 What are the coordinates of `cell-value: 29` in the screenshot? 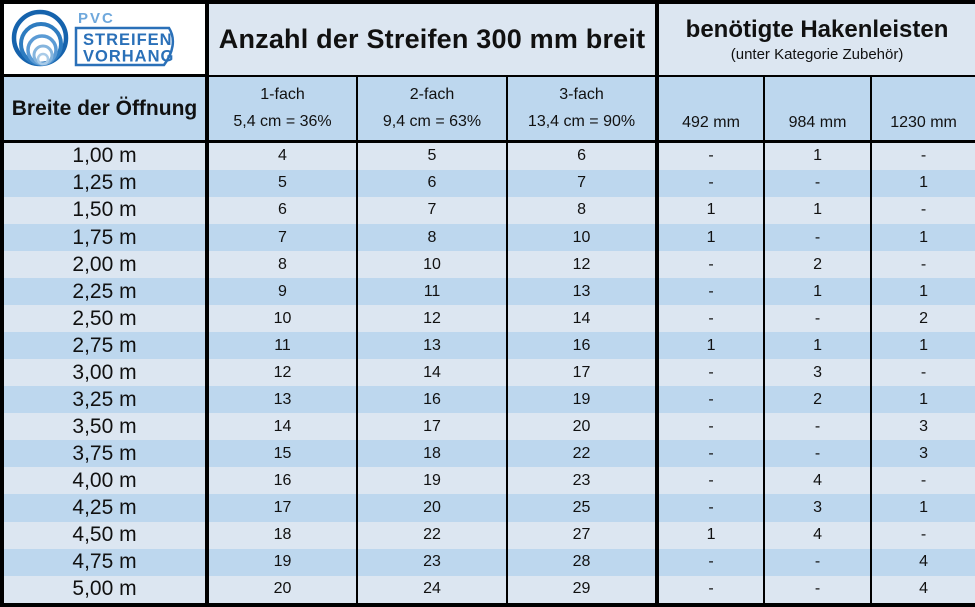 It's located at (583, 590).